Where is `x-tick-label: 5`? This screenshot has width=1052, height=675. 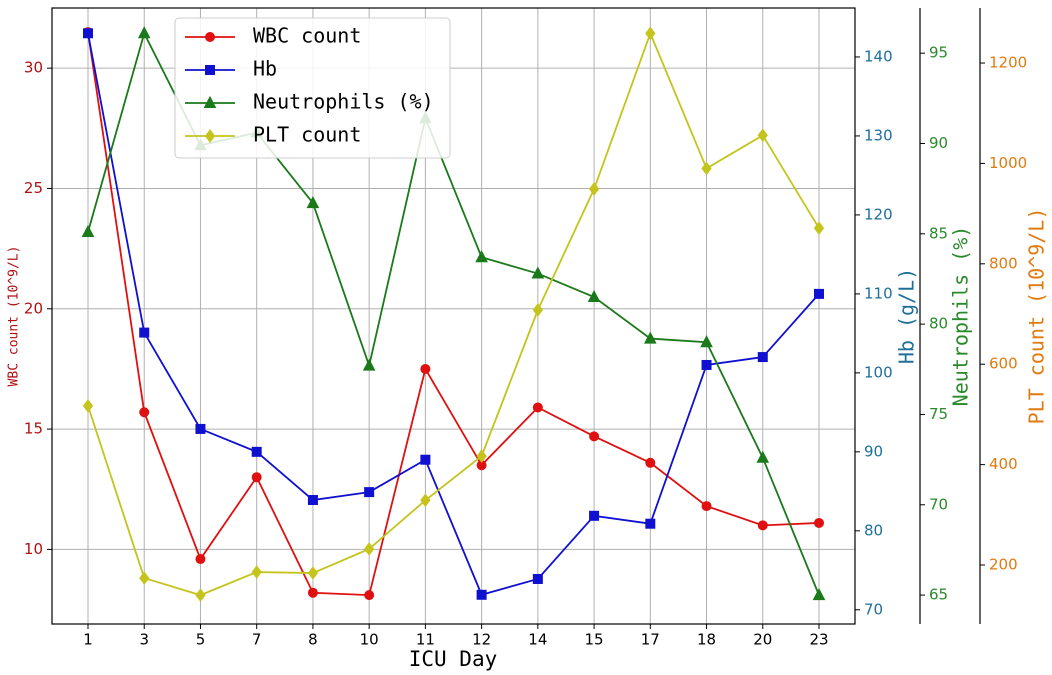
x-tick-label: 5 is located at coordinates (201, 640).